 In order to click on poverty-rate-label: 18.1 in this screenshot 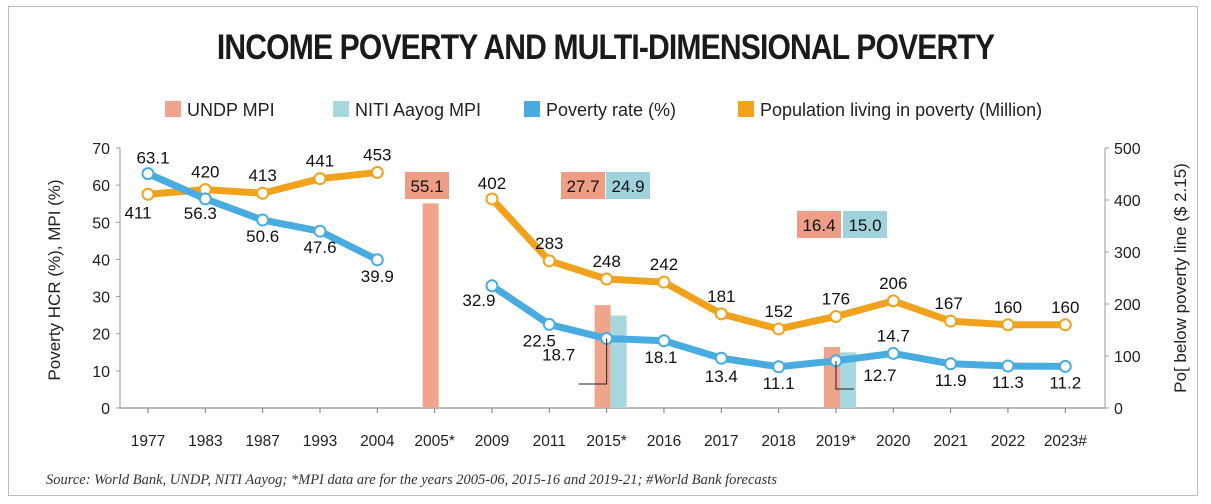, I will do `click(660, 357)`.